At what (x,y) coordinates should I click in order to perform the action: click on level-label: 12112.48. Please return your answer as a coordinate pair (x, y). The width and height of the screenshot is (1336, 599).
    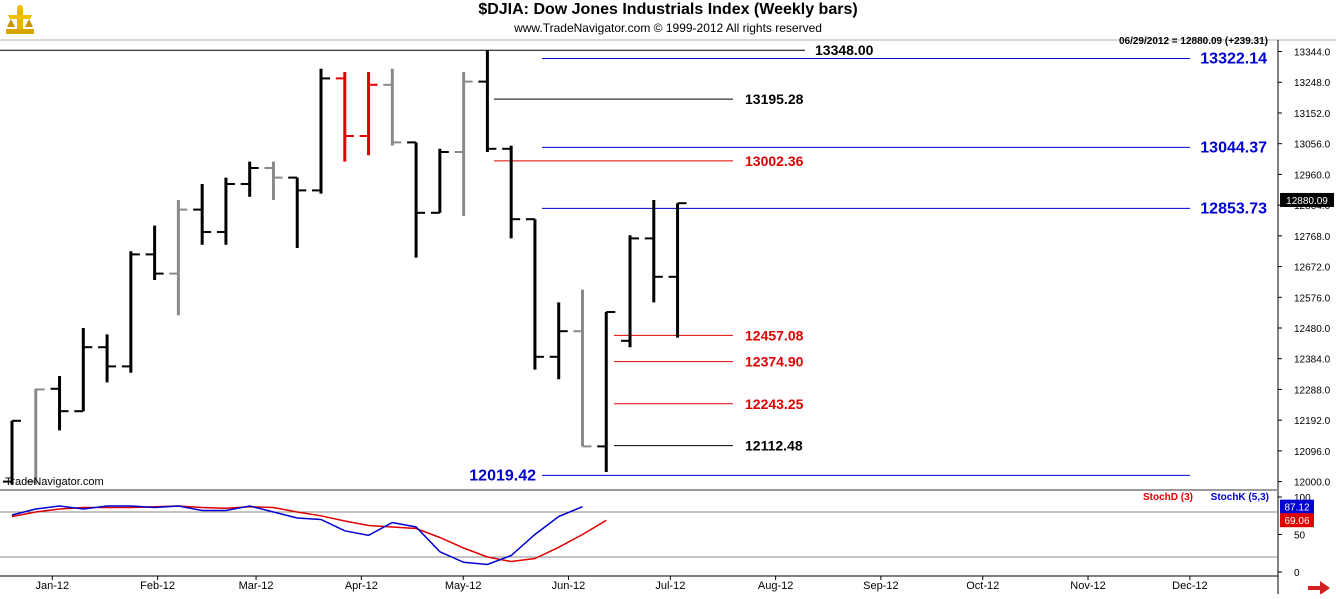
    Looking at the image, I should click on (774, 446).